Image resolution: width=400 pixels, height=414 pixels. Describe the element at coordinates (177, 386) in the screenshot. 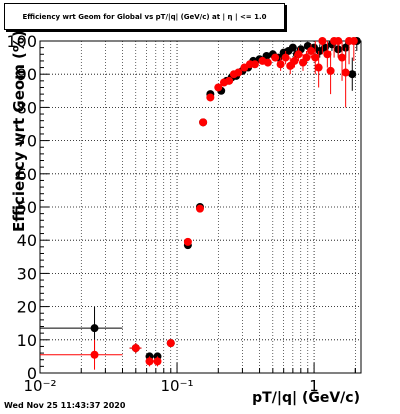

I see `x-tick-label: 10⁻¹` at that location.